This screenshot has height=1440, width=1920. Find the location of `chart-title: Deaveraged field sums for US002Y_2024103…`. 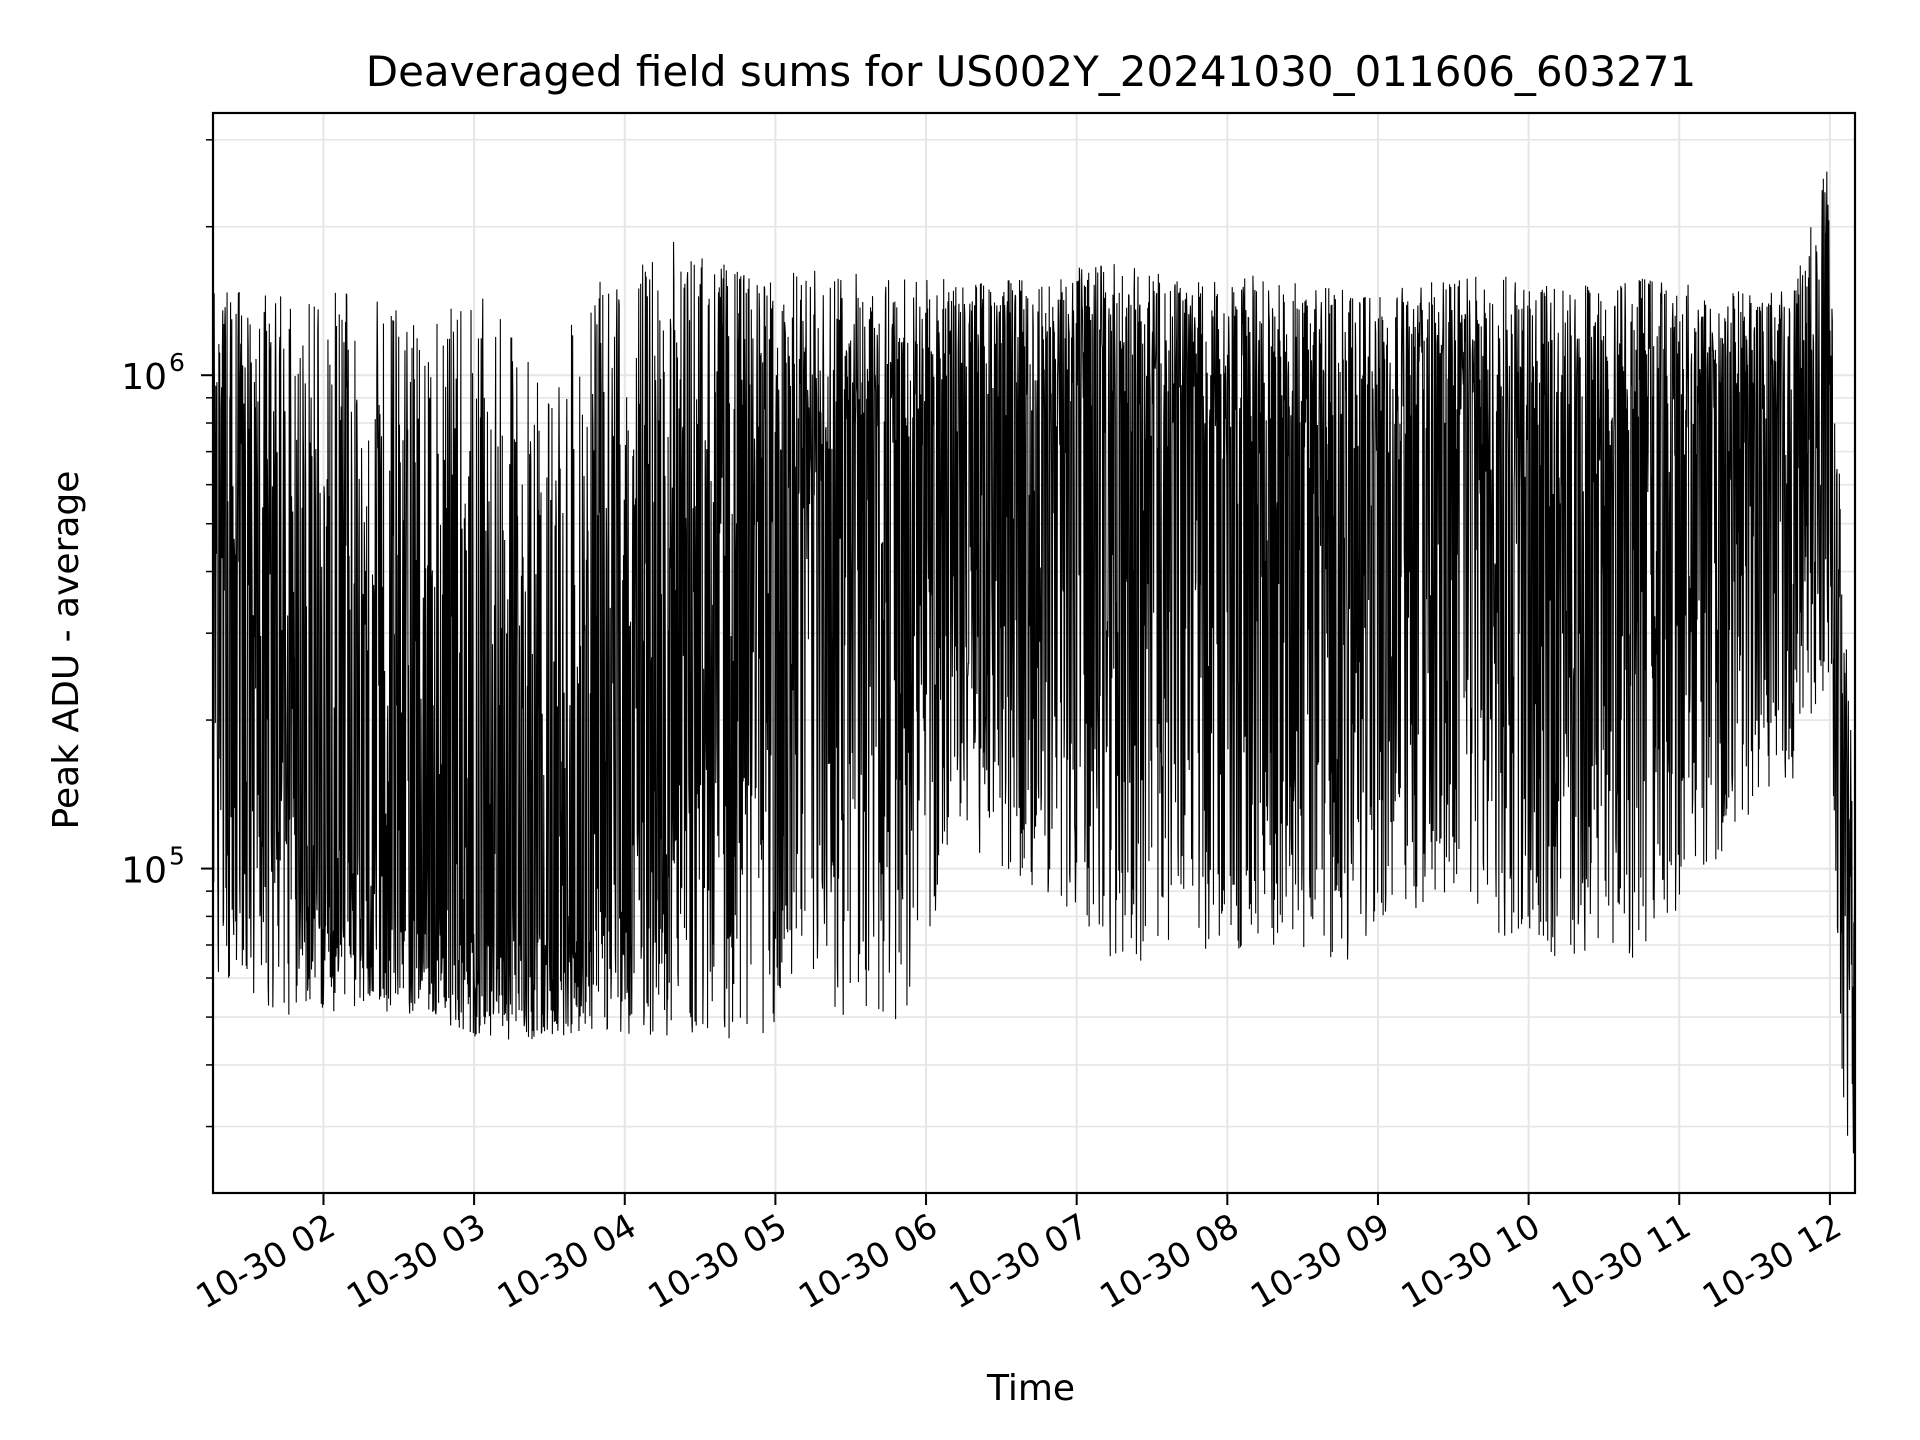

chart-title: Deaveraged field sums for US002Y_2024103… is located at coordinates (1031, 71).